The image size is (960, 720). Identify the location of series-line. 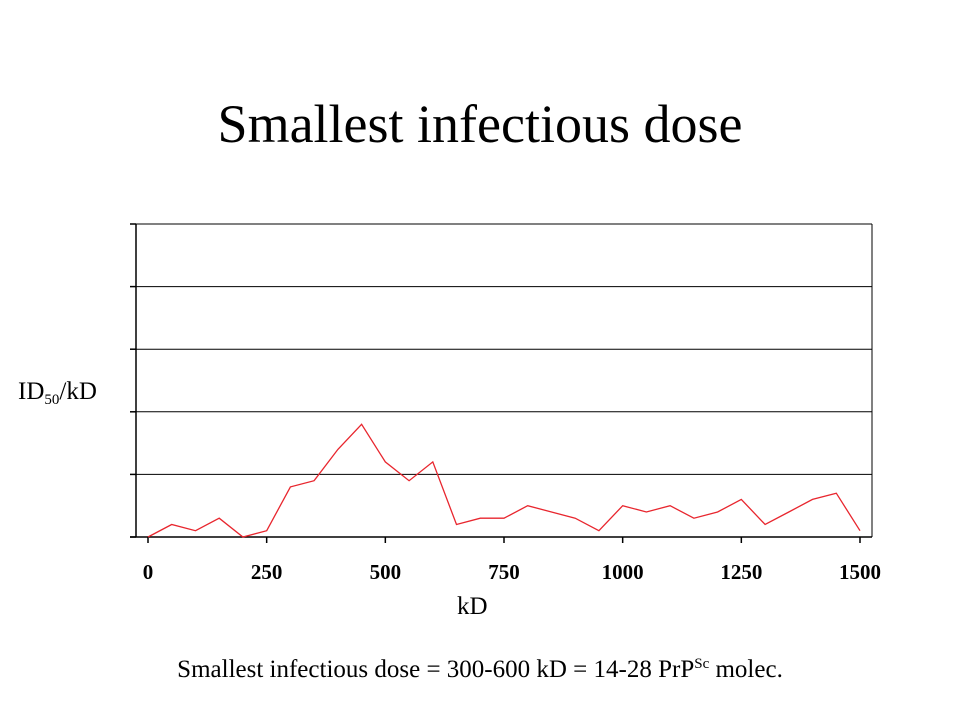
(504, 480).